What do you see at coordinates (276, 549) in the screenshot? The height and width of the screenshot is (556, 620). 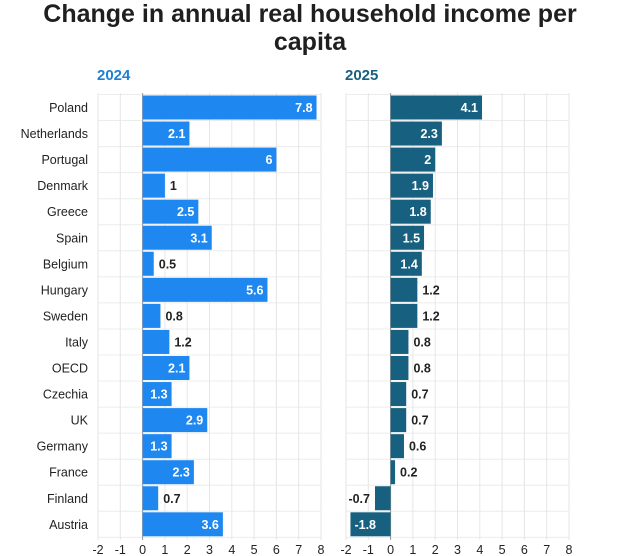 I see `panel-2024-x-tick-label: 6` at bounding box center [276, 549].